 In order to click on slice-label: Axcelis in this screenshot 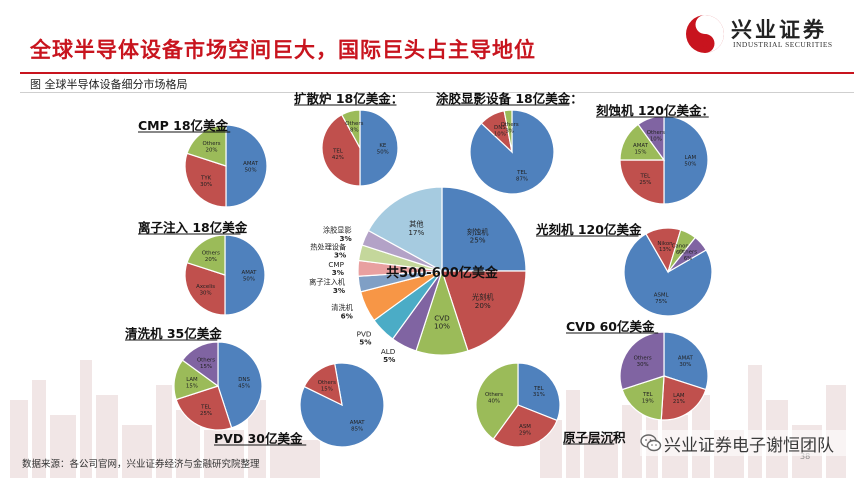, I will do `click(205, 287)`.